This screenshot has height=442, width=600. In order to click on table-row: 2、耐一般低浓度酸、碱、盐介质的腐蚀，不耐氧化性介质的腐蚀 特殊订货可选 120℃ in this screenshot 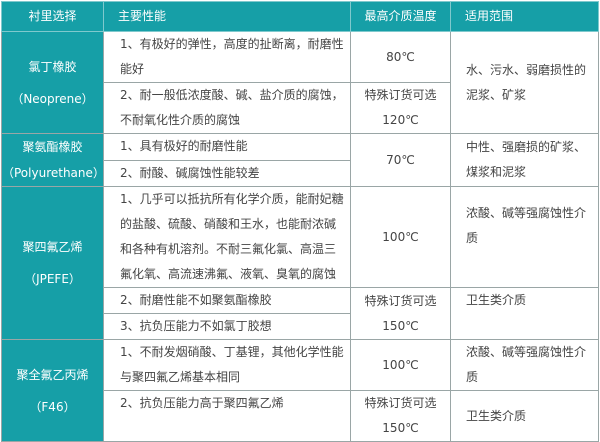, I will do `click(300, 108)`.